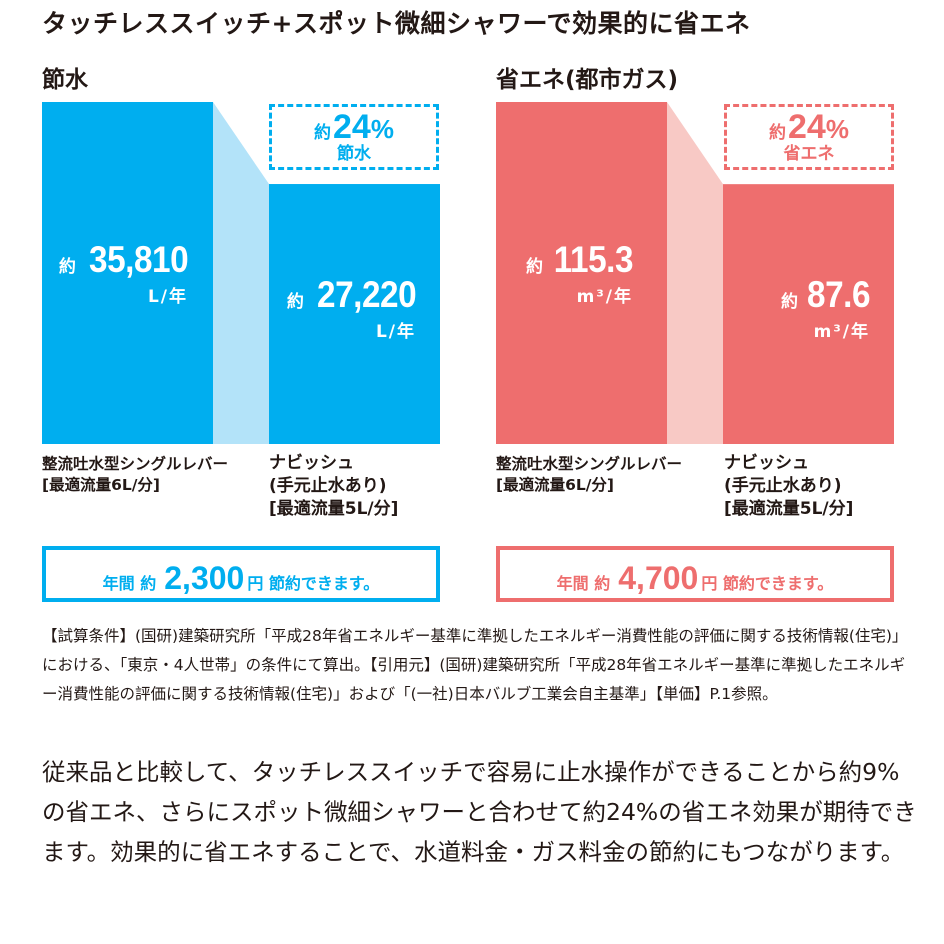 The image size is (944, 944). Describe the element at coordinates (807, 127) in the screenshot. I see `gas-saving-percent: 24` at that location.